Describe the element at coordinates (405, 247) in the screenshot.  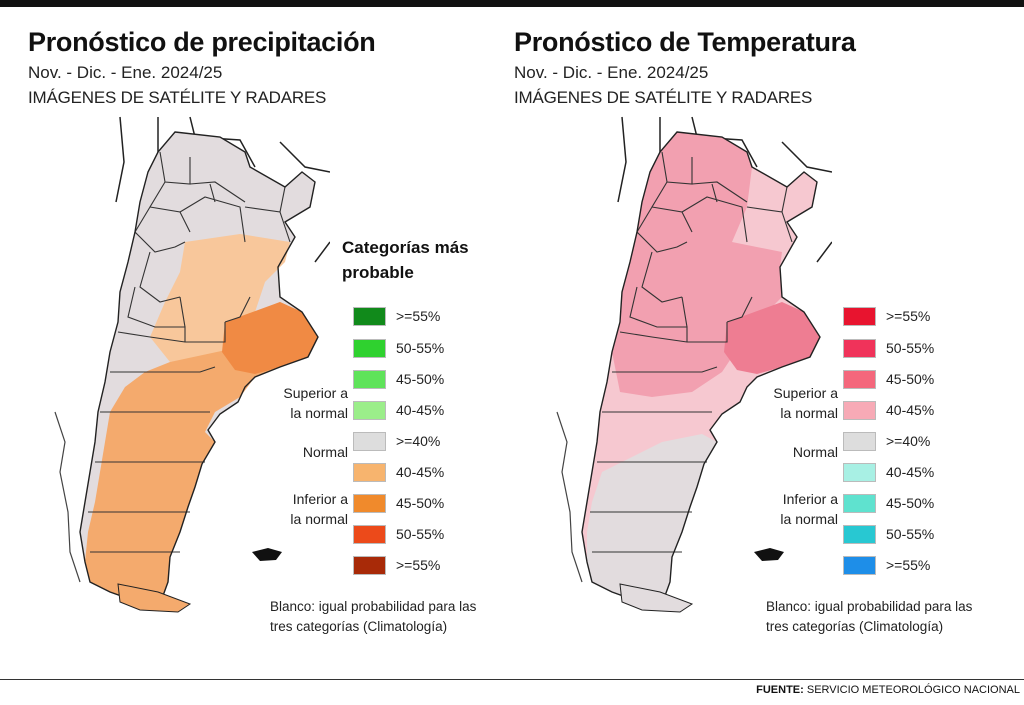
I see `legend-title-line1: Categorías más` at that location.